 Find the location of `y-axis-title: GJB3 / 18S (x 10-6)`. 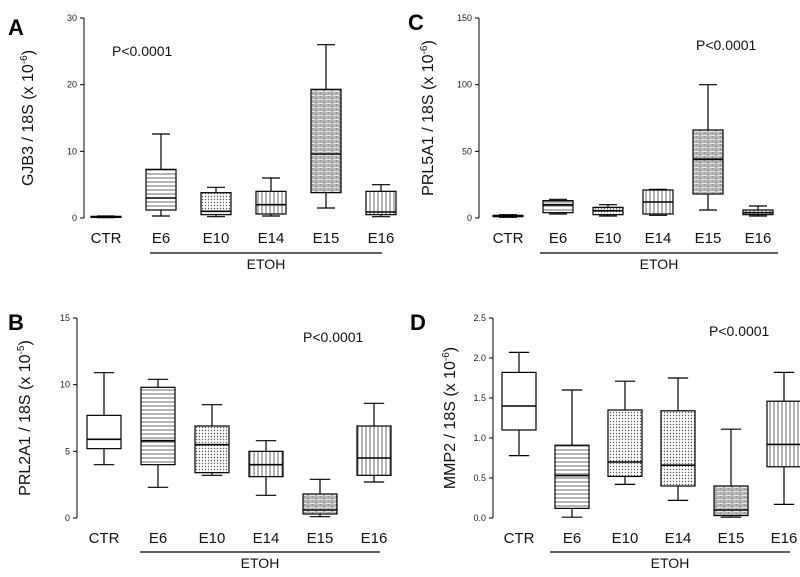

y-axis-title: GJB3 / 18S (x 10-6) is located at coordinates (28, 118).